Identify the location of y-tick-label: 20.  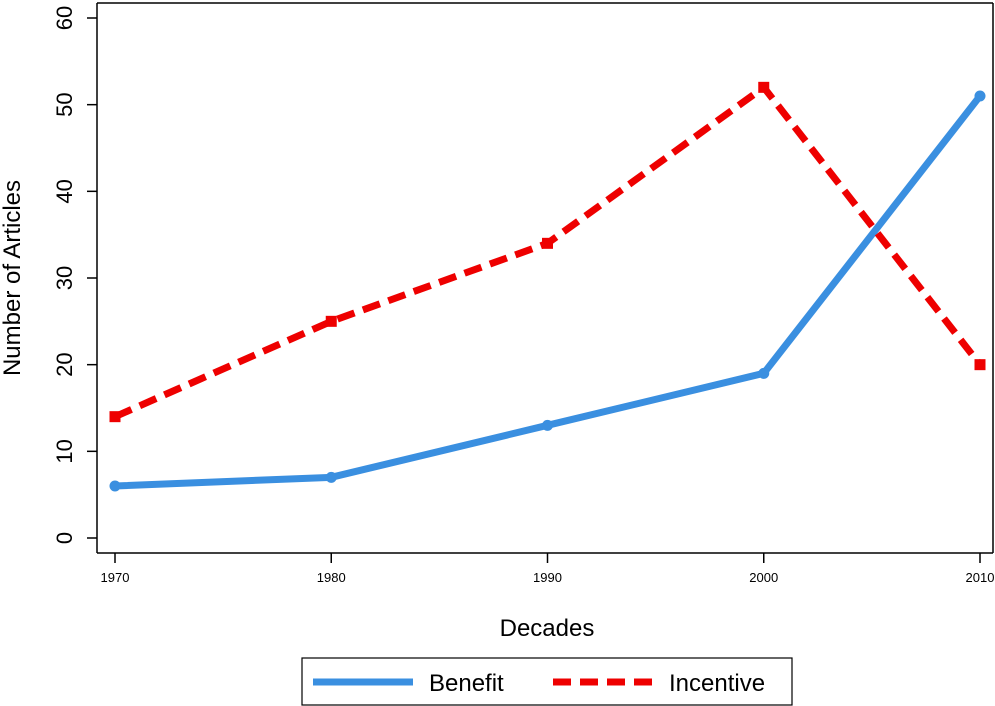
(64, 364).